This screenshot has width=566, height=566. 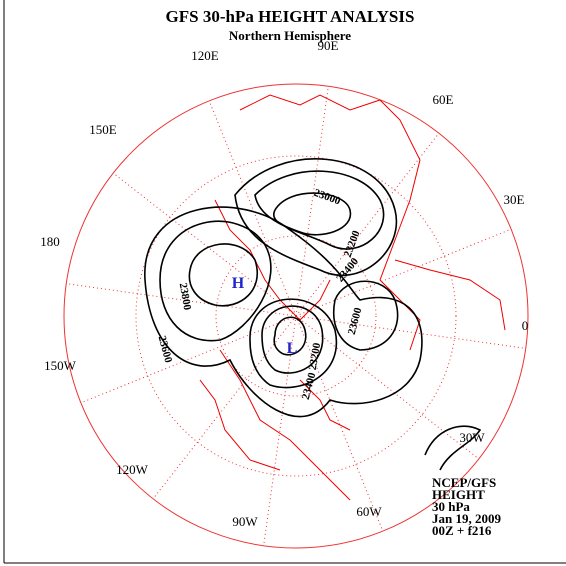 I want to click on info-line: 30 hPa, so click(x=451, y=506).